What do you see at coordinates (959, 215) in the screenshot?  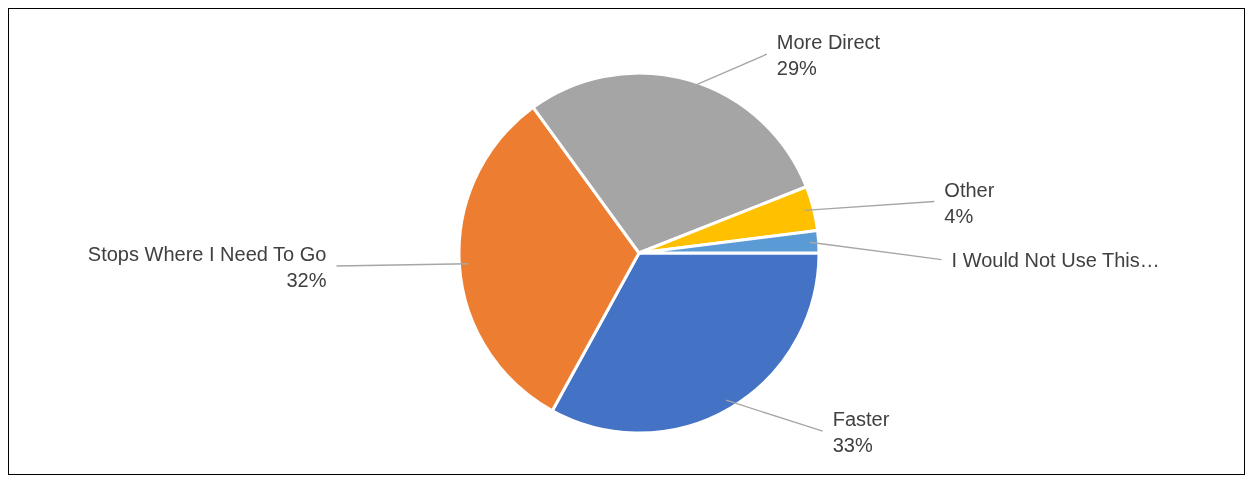 I see `data-label: 4%` at bounding box center [959, 215].